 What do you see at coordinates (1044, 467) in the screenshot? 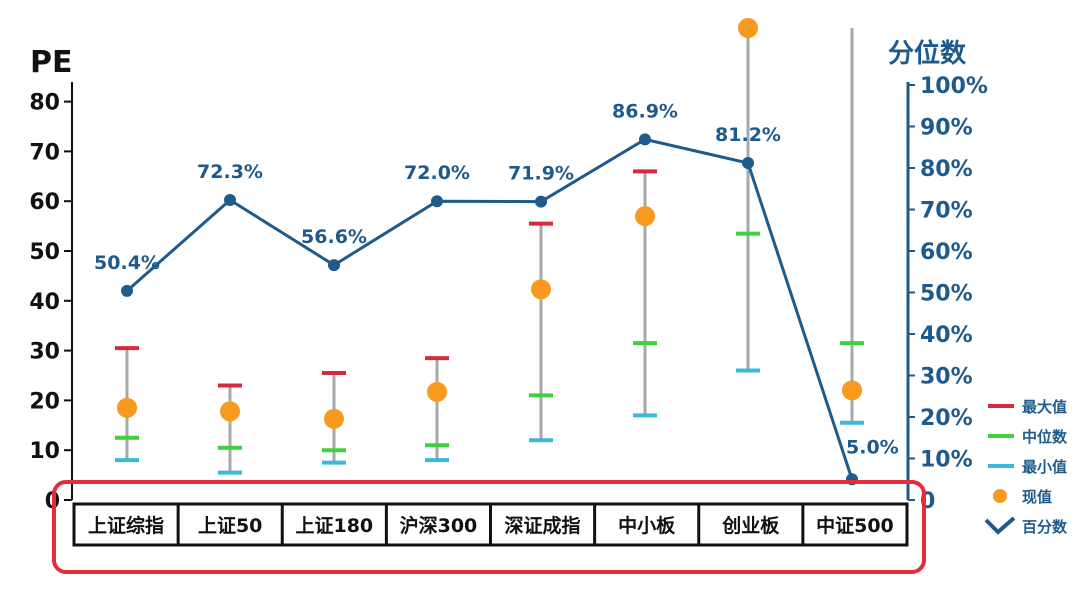
I see `legend-label: 最小值` at bounding box center [1044, 467].